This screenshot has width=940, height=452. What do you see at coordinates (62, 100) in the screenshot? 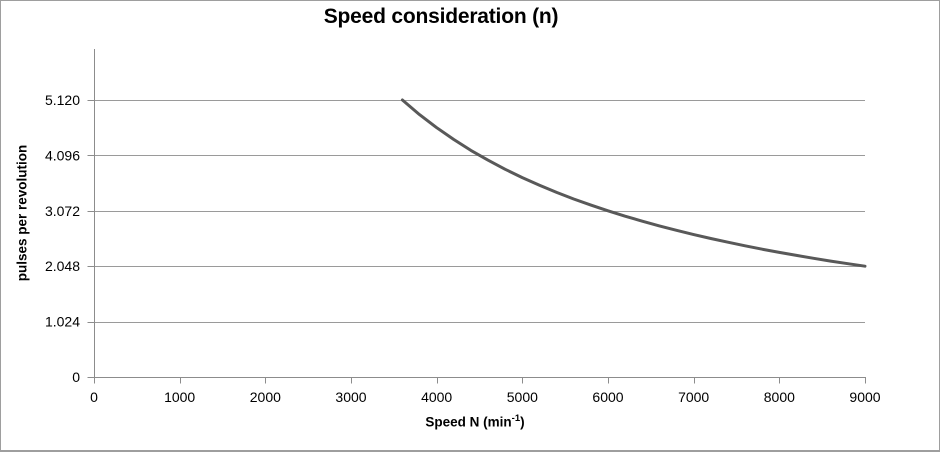
I see `y-tick-label: 5.120` at bounding box center [62, 100].